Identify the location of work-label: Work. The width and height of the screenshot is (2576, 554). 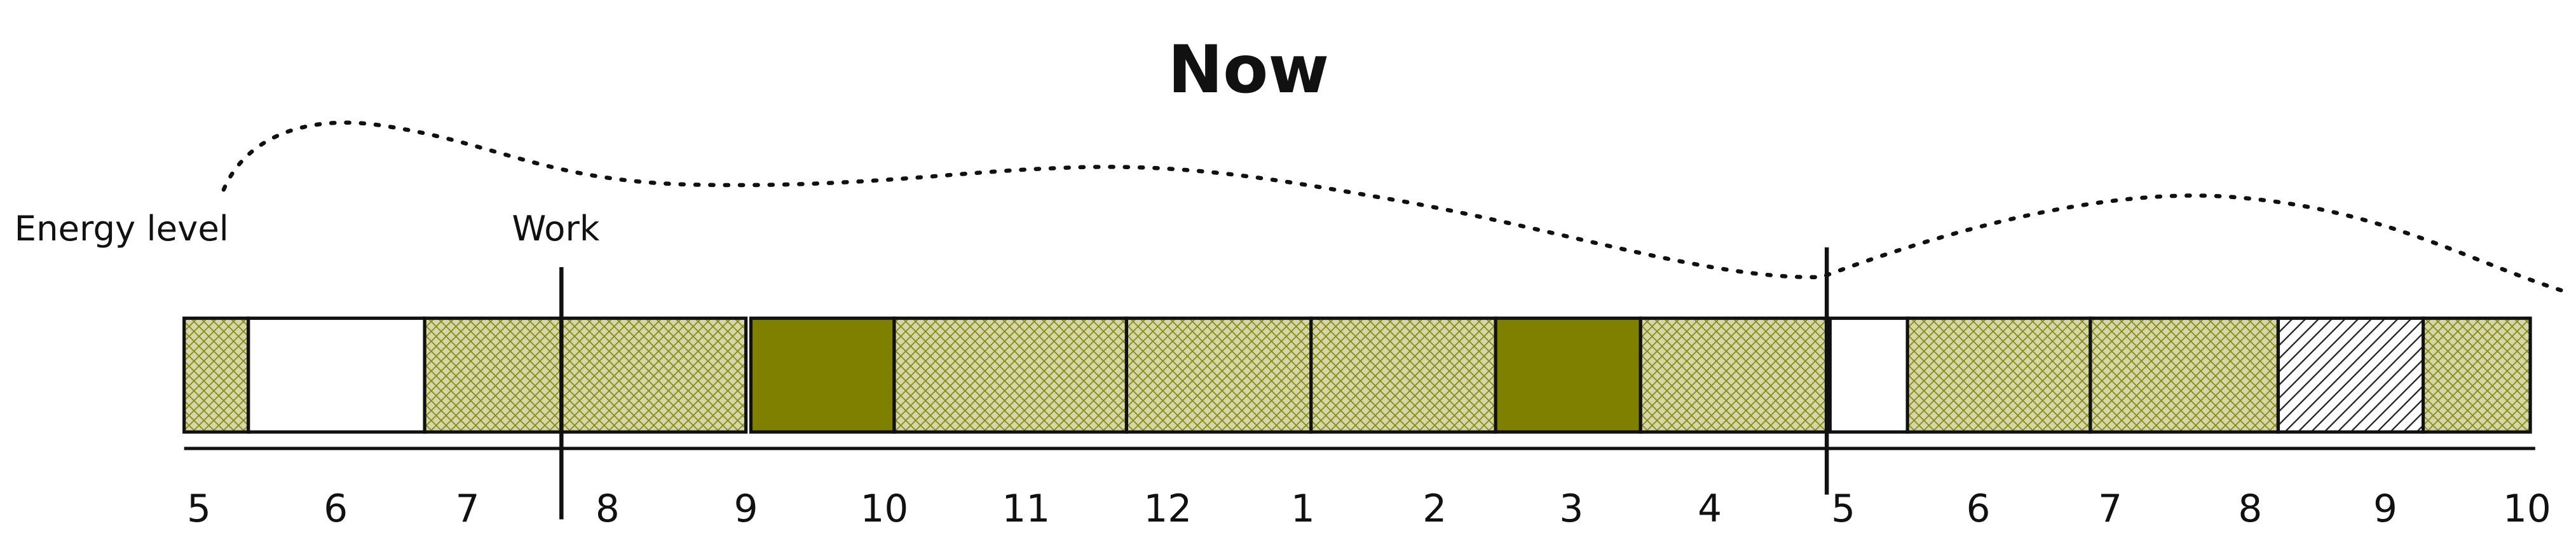
(556, 228).